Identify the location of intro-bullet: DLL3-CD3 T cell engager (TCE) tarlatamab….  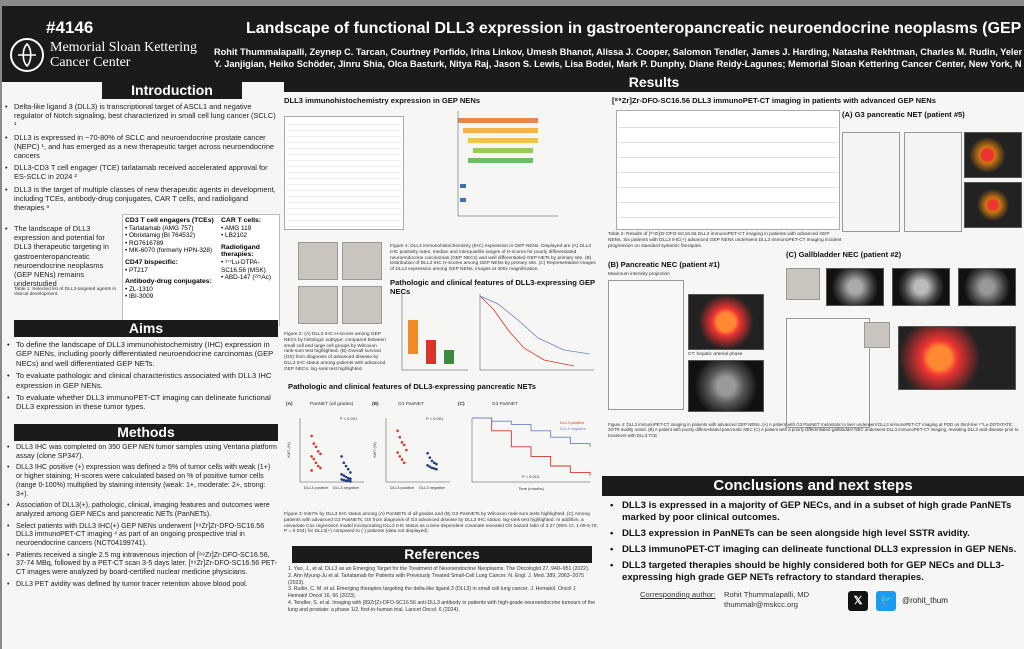
(142, 172).